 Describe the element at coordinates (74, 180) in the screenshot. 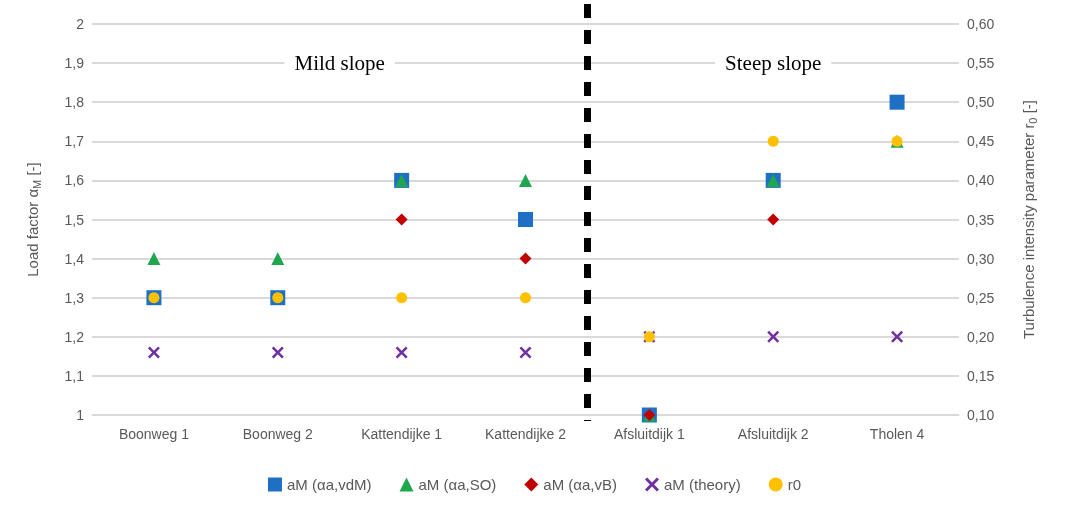

I see `y-tick-label: 1,6` at that location.